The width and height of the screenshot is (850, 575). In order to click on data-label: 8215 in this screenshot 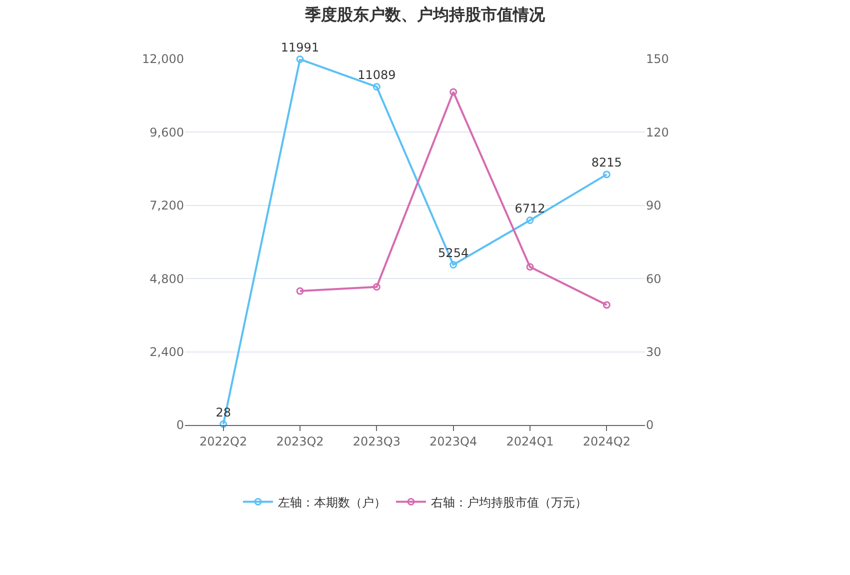, I will do `click(606, 163)`.